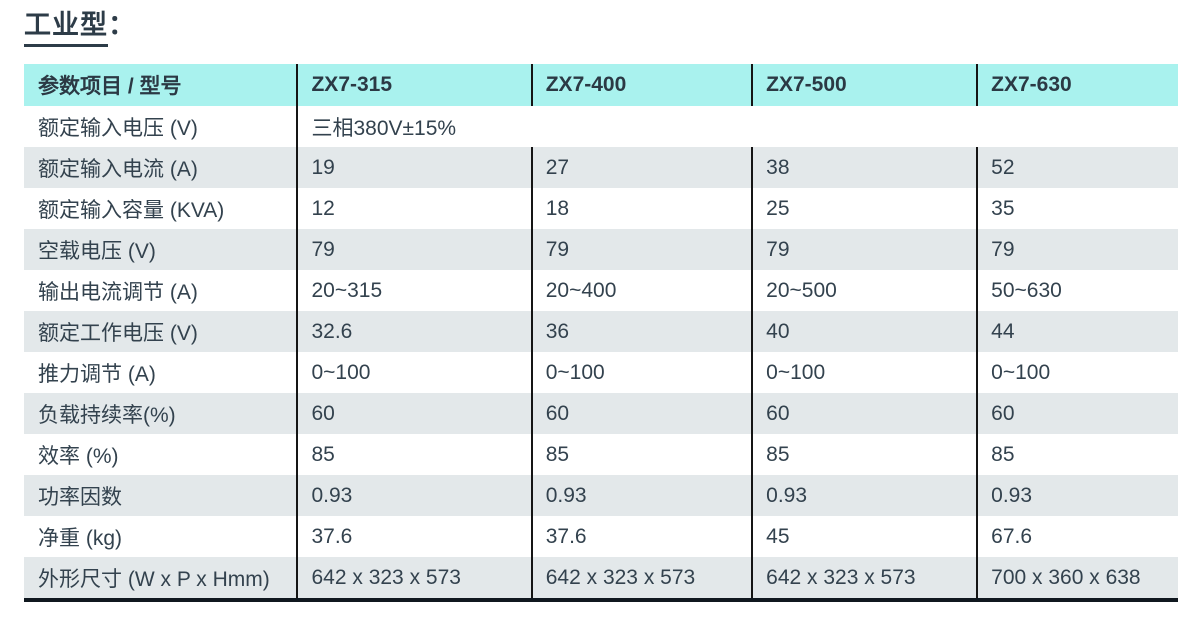  What do you see at coordinates (122, 25) in the screenshot?
I see `page-title-colon: ：` at bounding box center [122, 25].